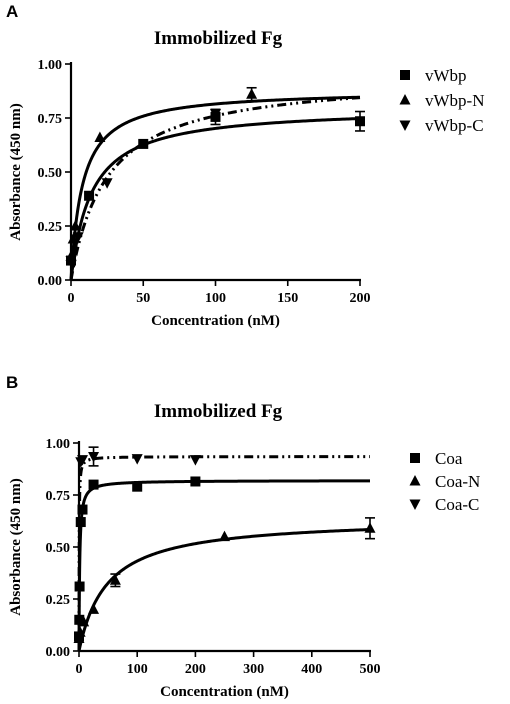 This screenshot has height=704, width=510. I want to click on legend-label-coa-c: Coa-C, so click(457, 504).